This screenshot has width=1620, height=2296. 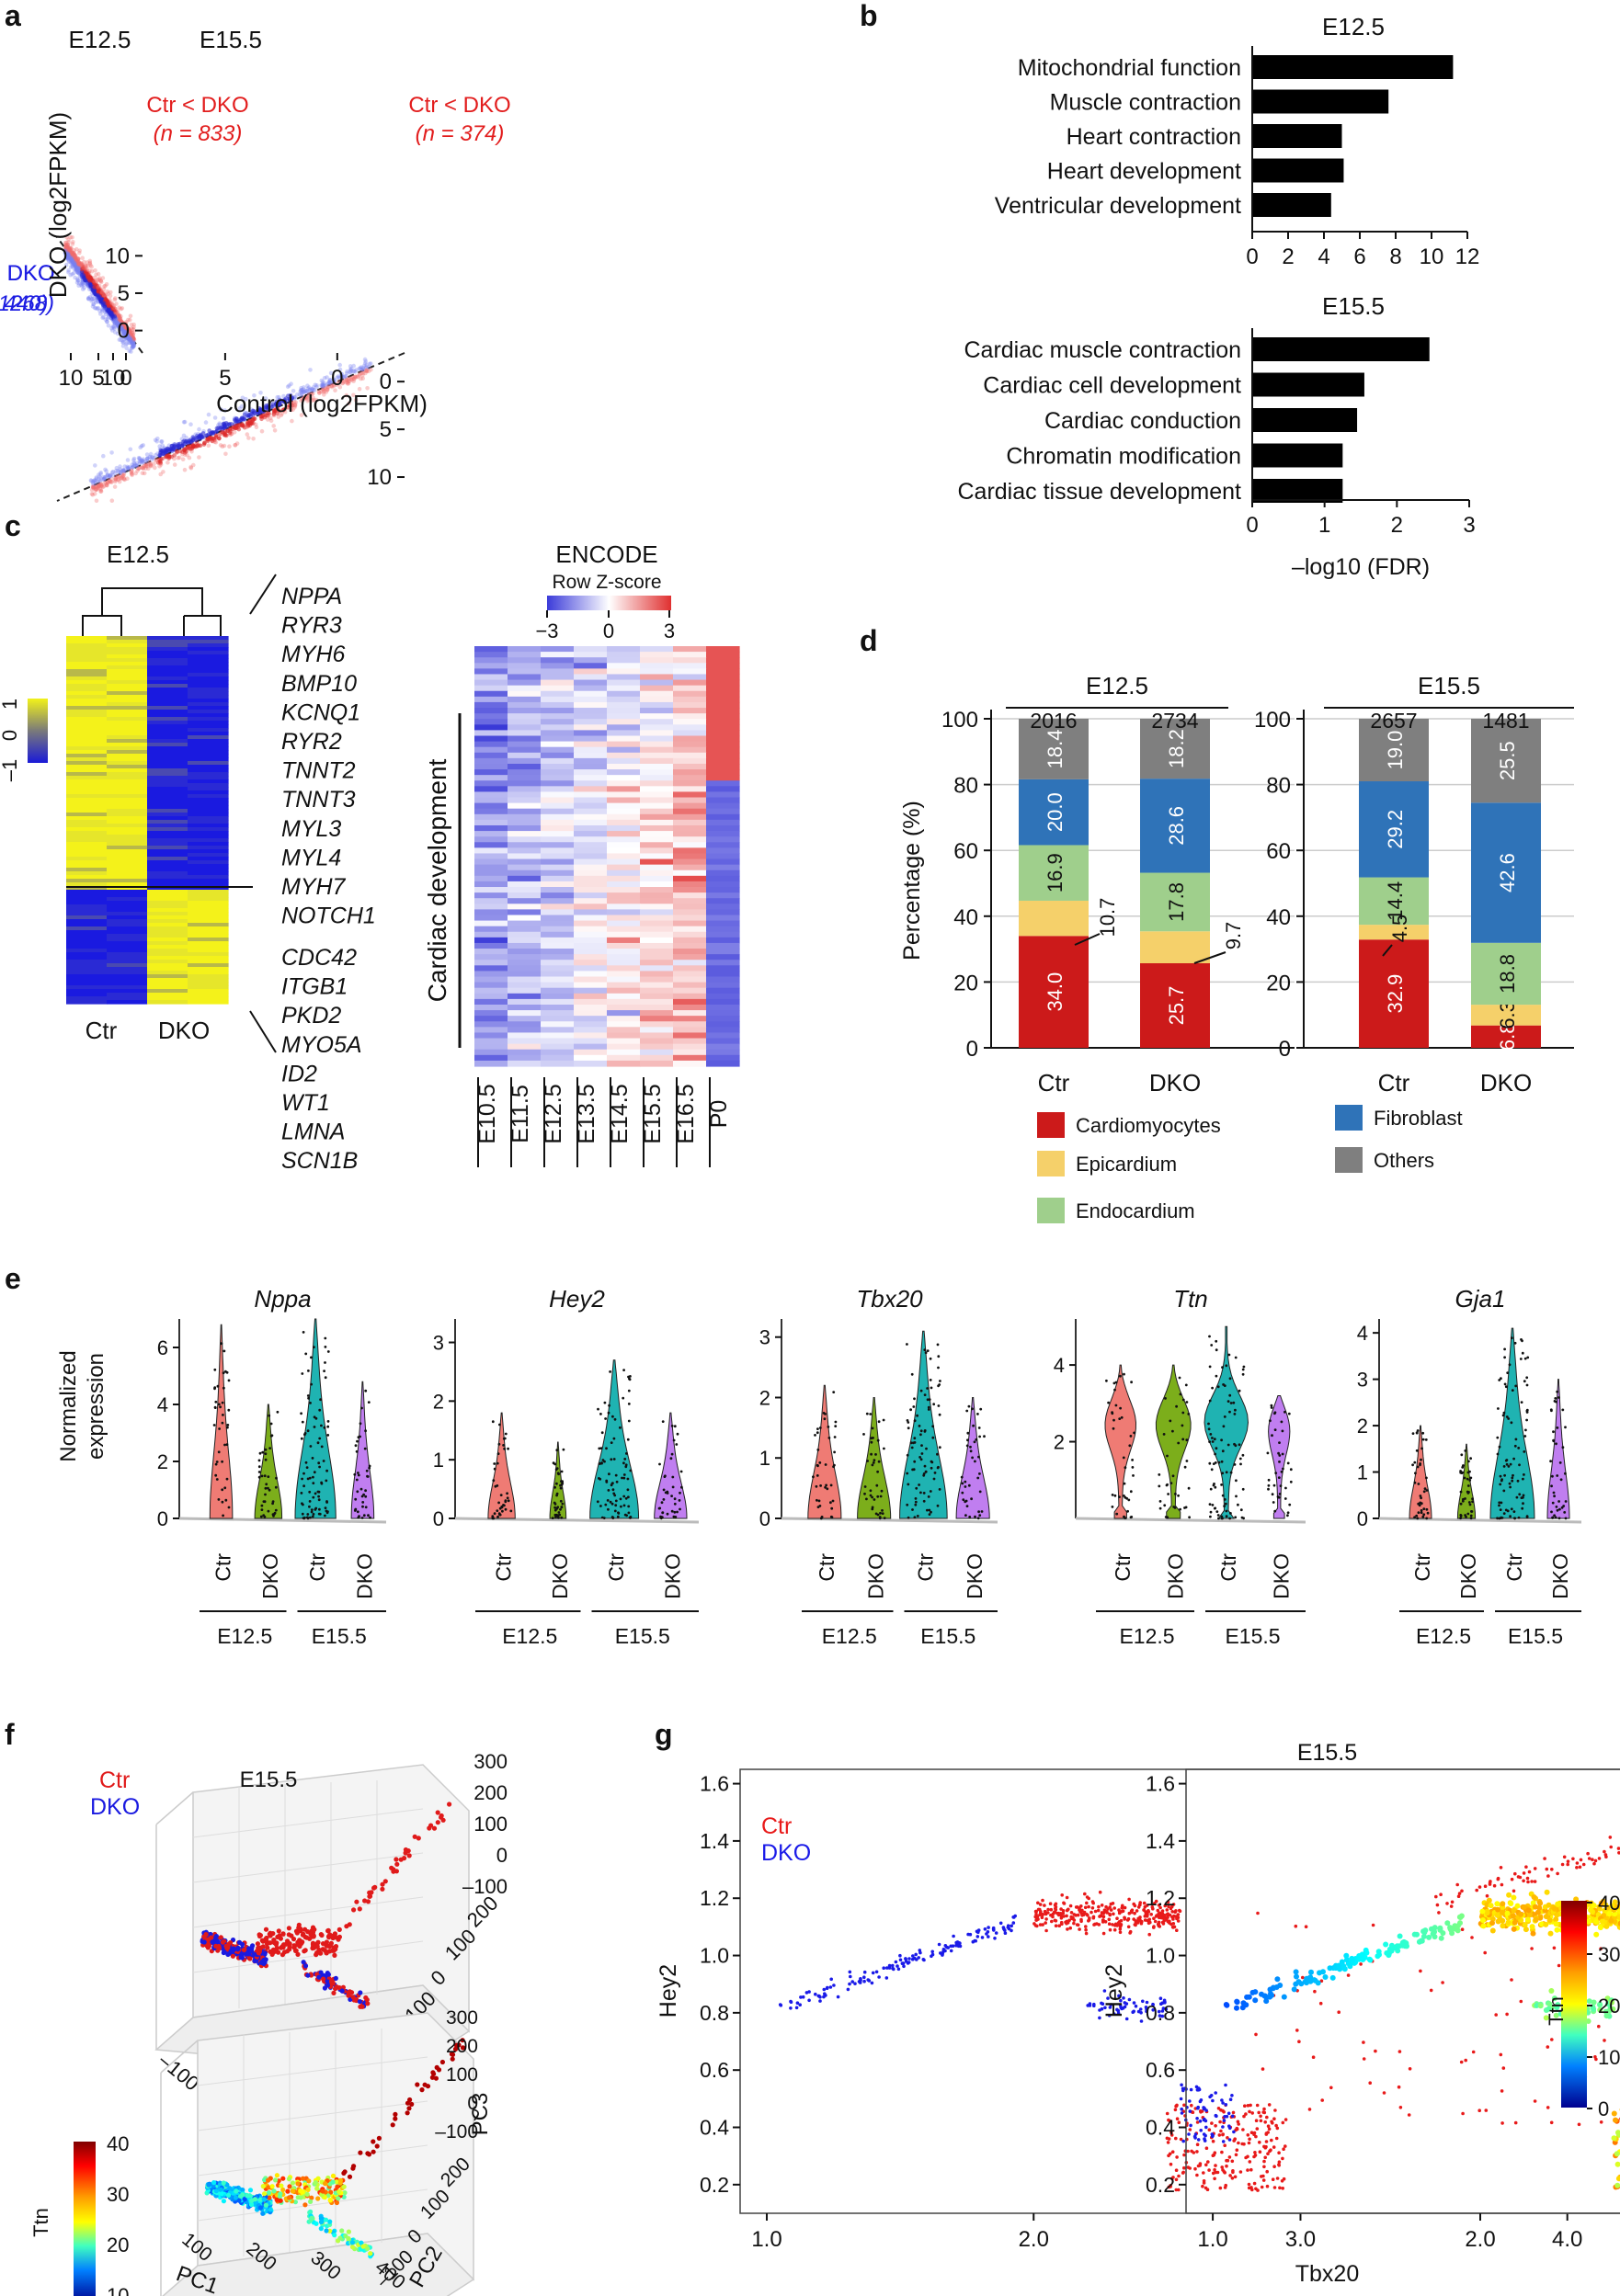 What do you see at coordinates (764, 1459) in the screenshot?
I see `y-tick-label: 1` at bounding box center [764, 1459].